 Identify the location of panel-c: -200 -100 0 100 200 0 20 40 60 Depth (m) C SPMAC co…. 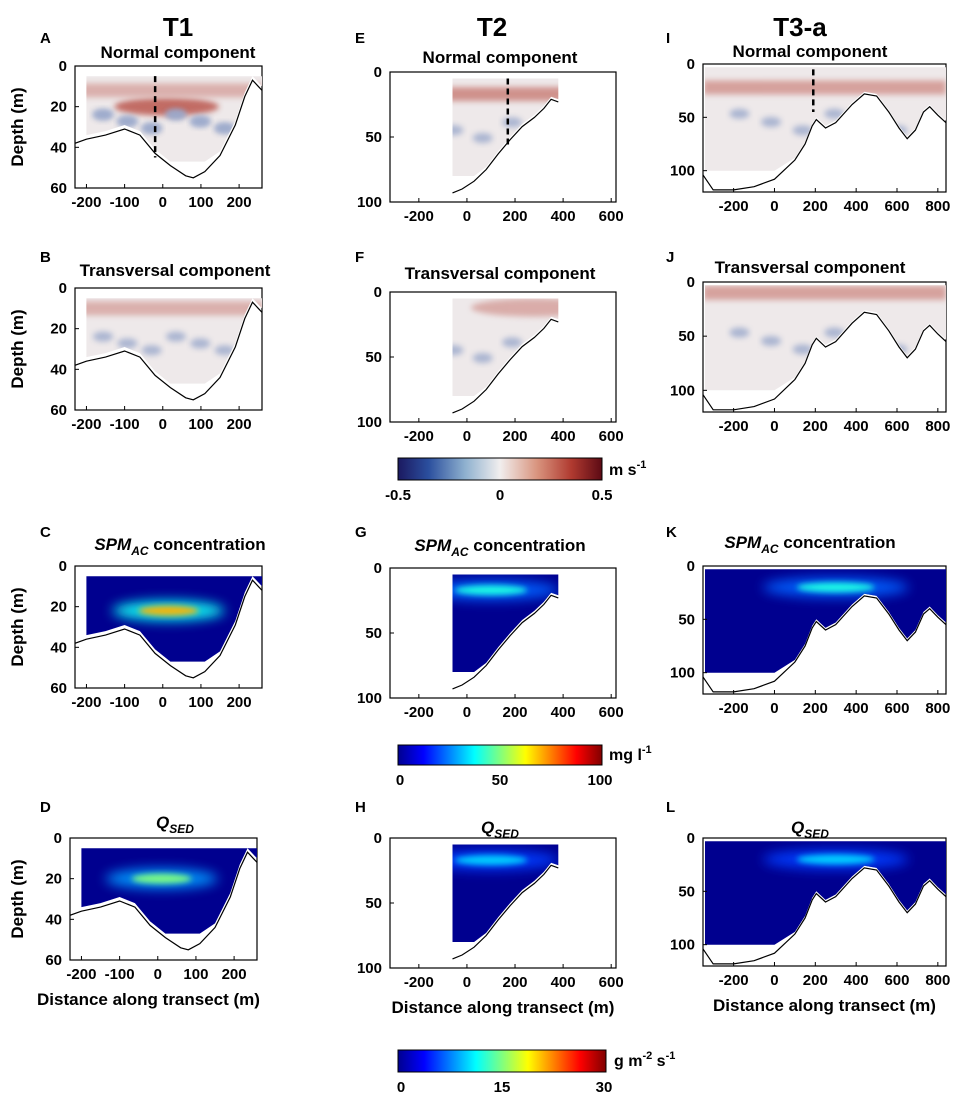
(137, 617).